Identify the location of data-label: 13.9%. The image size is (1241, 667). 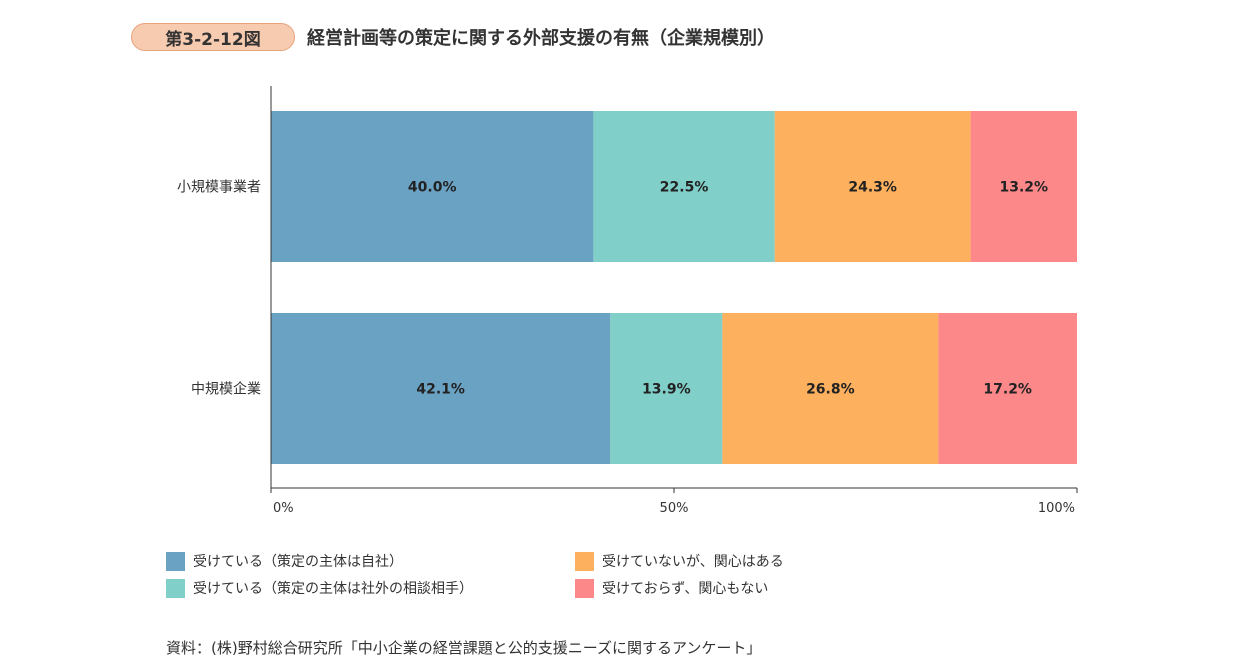
(666, 390).